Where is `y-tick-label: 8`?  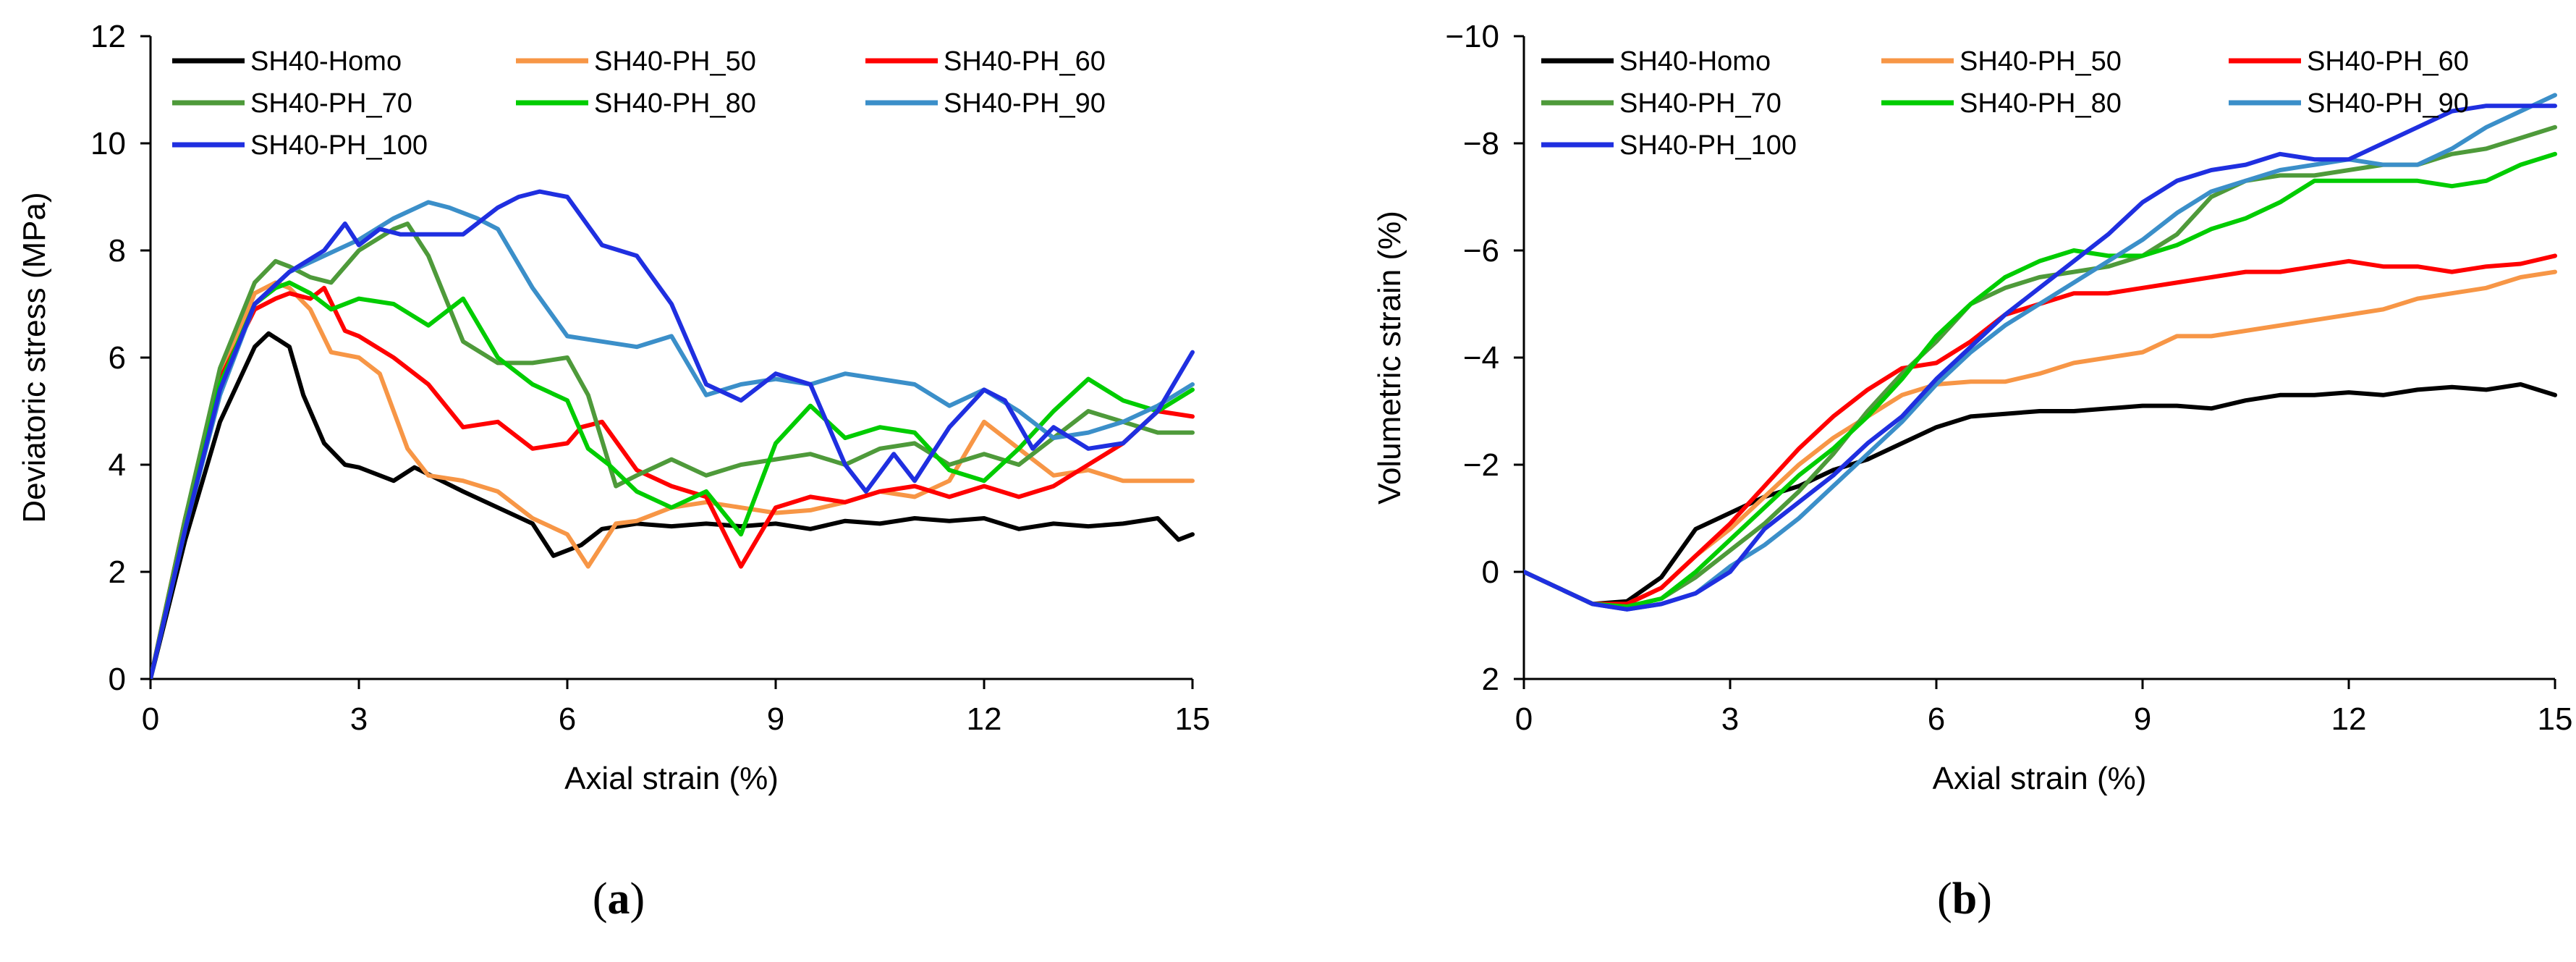 y-tick-label: 8 is located at coordinates (117, 251).